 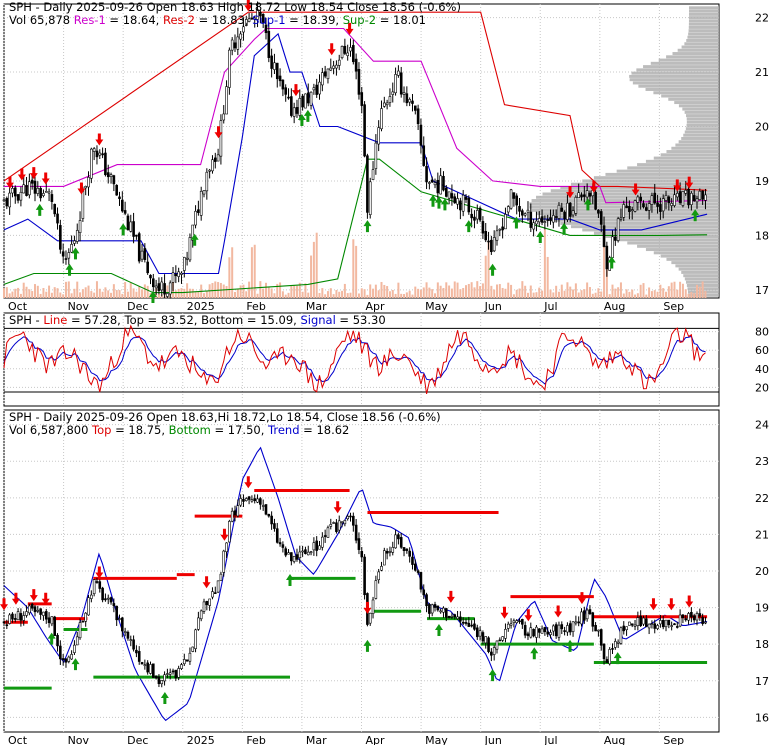 What do you see at coordinates (762, 717) in the screenshot?
I see `trend-y-tick-label: 16` at bounding box center [762, 717].